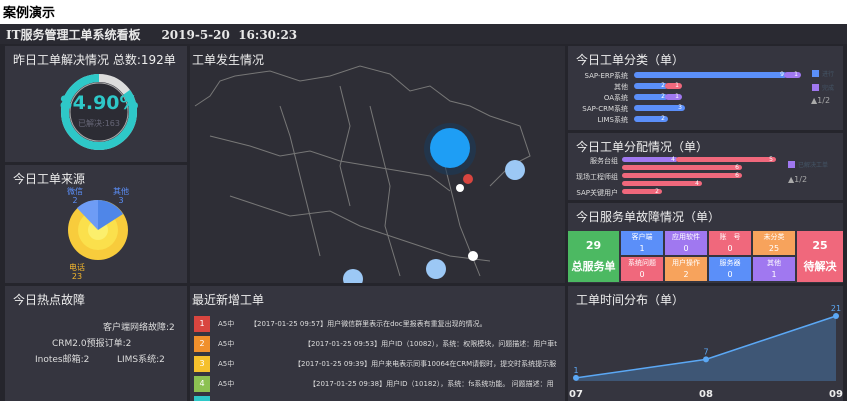 This screenshot has width=847, height=401. What do you see at coordinates (648, 217) in the screenshot?
I see `fault-title: 今日服务单故障情况（单）` at bounding box center [648, 217].